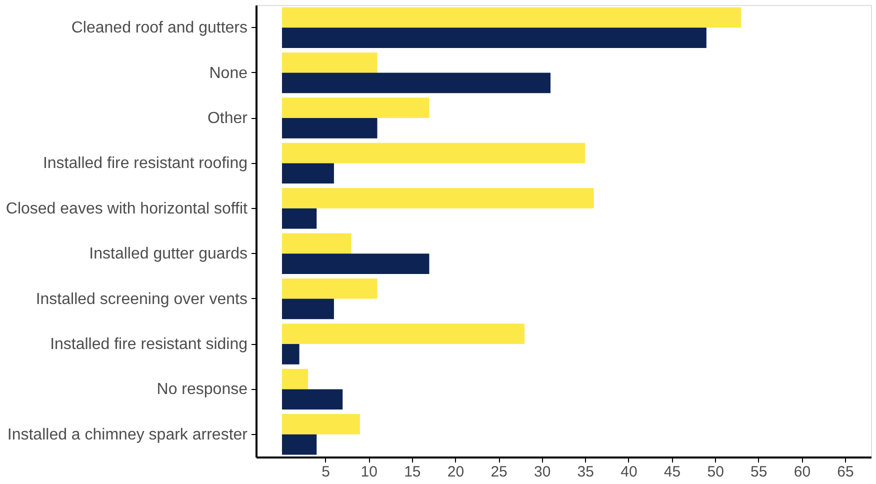  I want to click on y-tick-label: No response, so click(202, 389).